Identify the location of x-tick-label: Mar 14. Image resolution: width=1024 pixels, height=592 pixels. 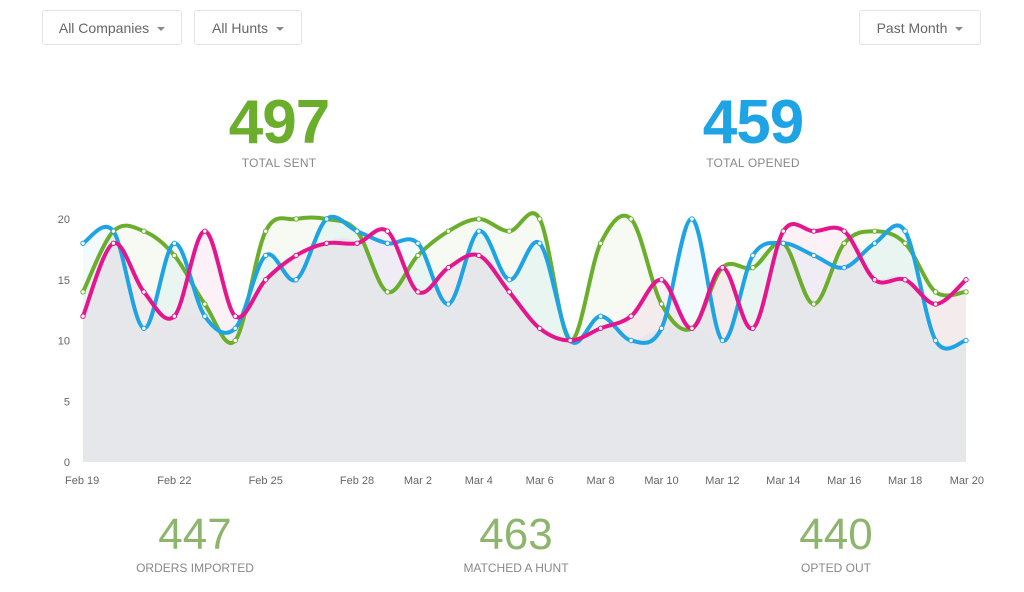
(783, 481).